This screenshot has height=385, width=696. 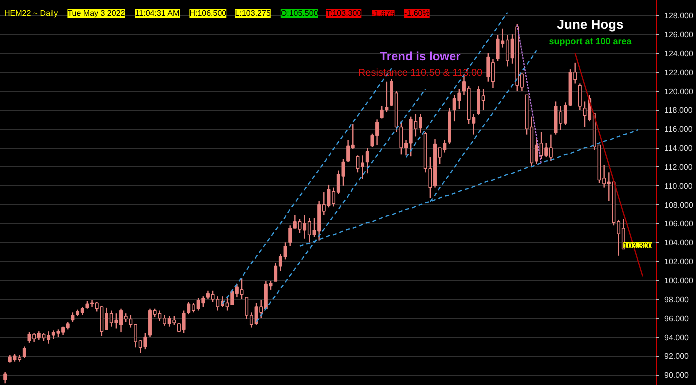 What do you see at coordinates (299, 13) in the screenshot?
I see `annotation: O:105.500` at bounding box center [299, 13].